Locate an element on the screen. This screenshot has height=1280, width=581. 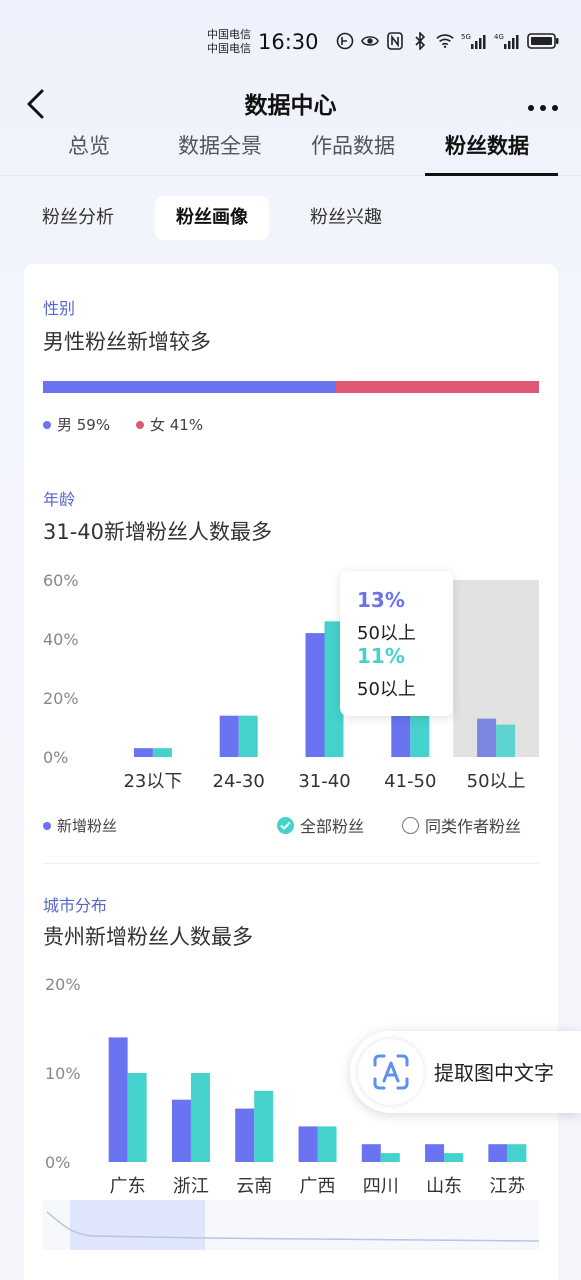
x-tick-label: 41-50 is located at coordinates (410, 781).